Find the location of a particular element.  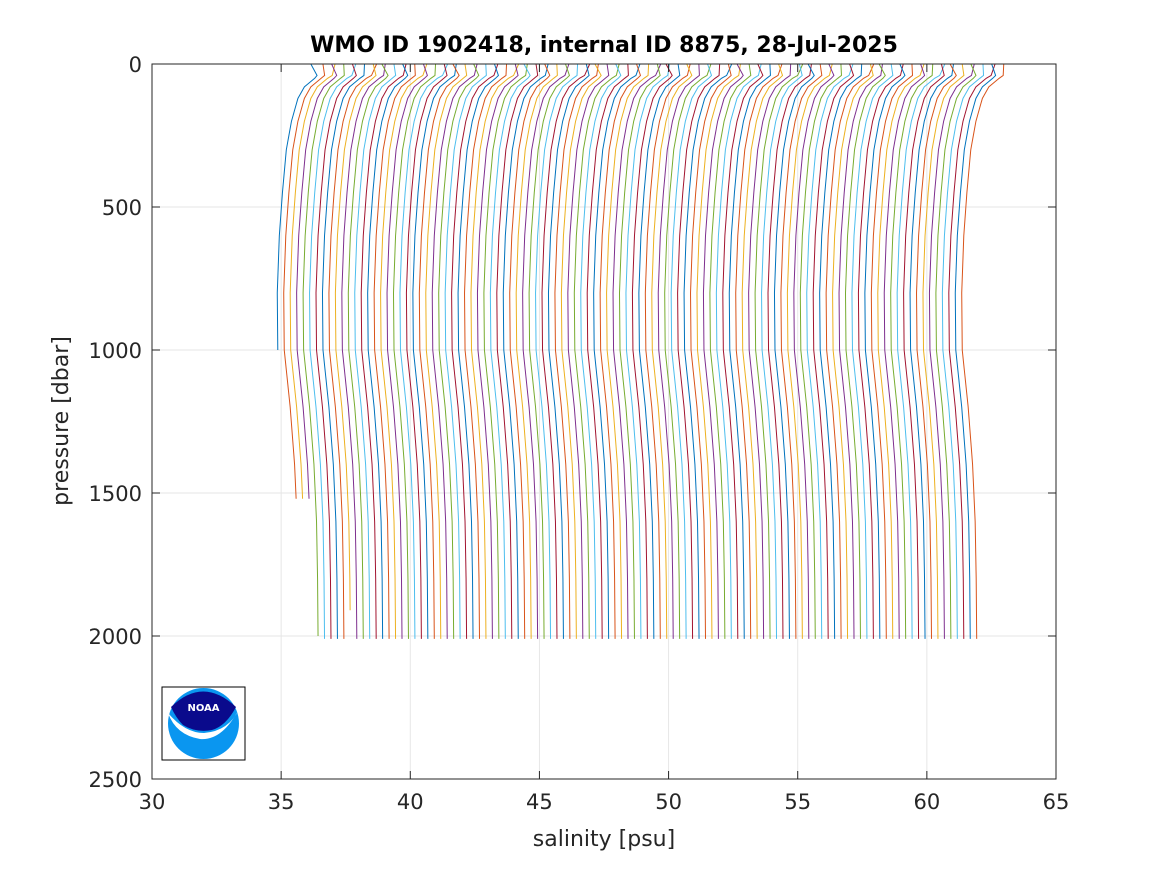

noaa-logo-bird is located at coordinates (203, 711).